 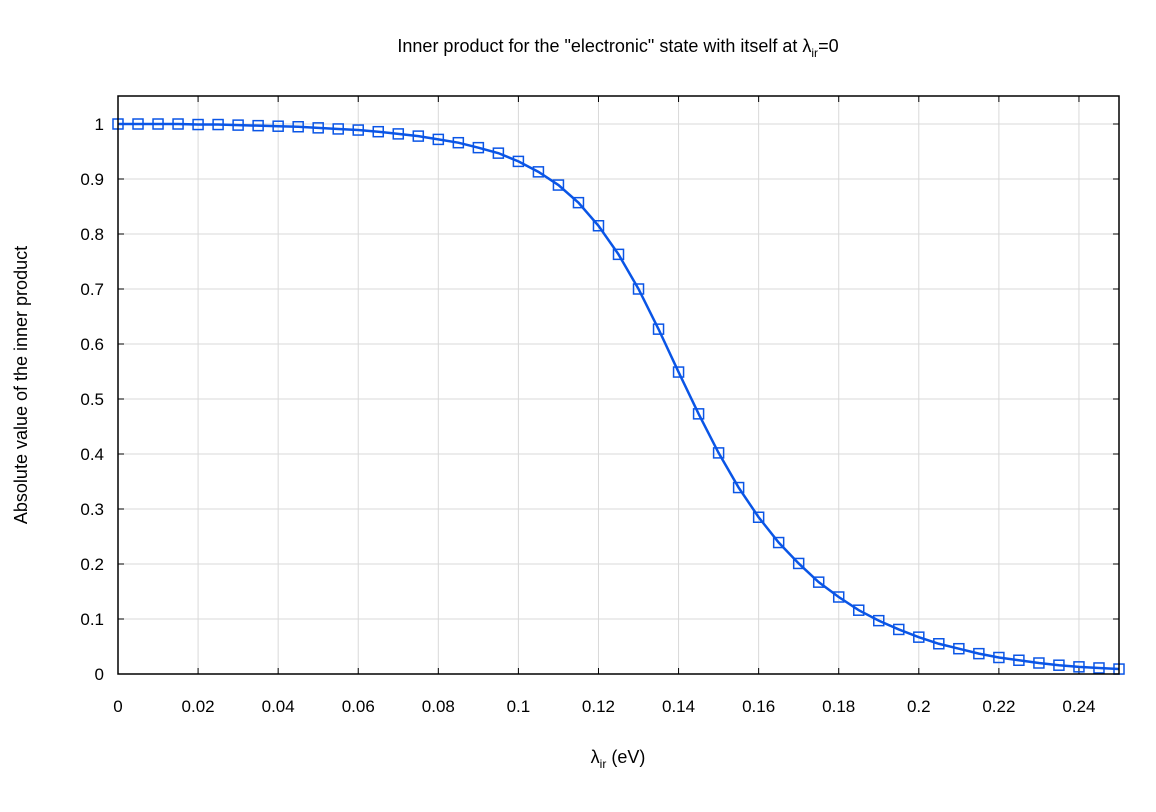 What do you see at coordinates (92, 179) in the screenshot?
I see `y-tick-label: 0.9` at bounding box center [92, 179].